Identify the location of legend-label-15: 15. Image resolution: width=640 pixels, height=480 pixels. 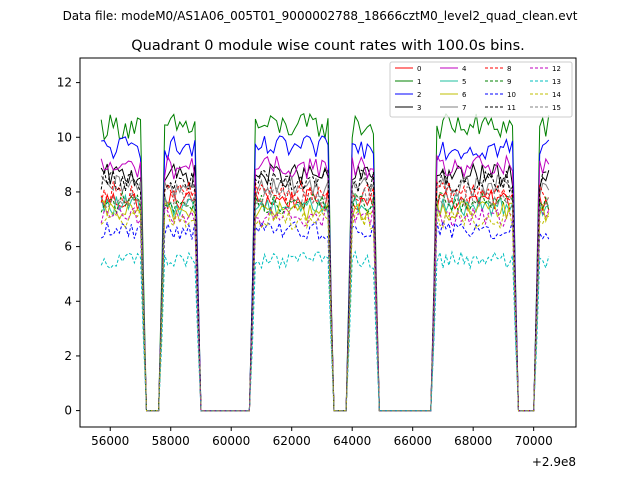
(556, 108).